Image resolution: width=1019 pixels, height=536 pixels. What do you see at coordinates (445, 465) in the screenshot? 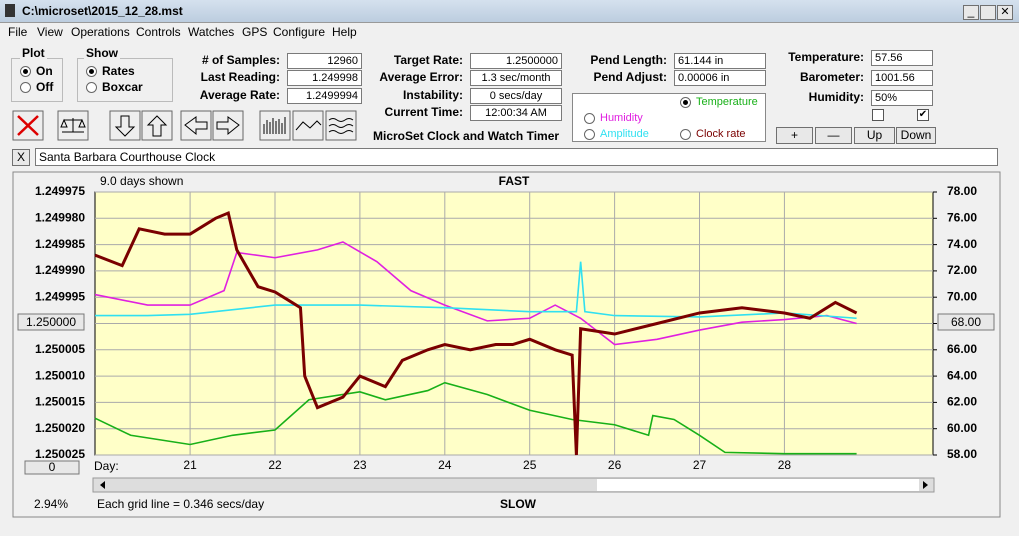
I see `x-tick-label: 24` at bounding box center [445, 465].